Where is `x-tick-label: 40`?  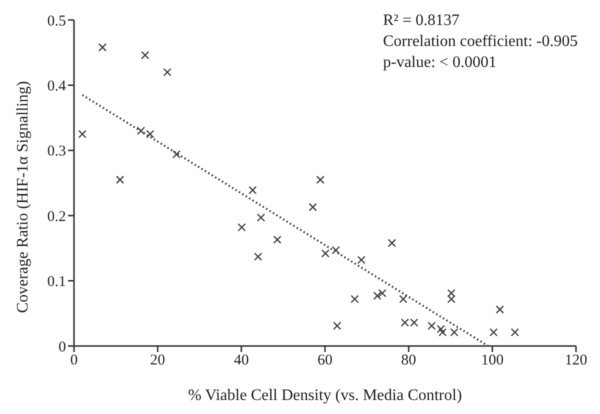 x-tick-label: 40 is located at coordinates (241, 360).